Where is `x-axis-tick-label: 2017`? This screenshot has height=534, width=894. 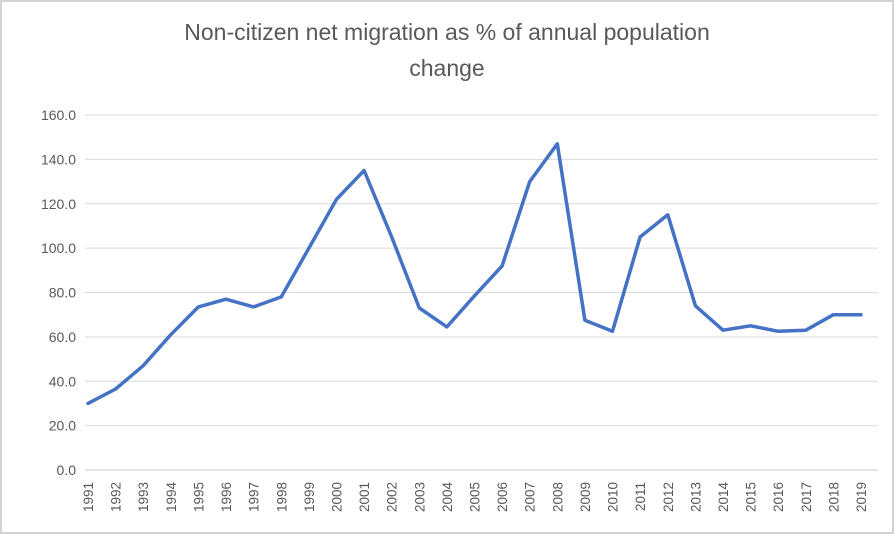
x-axis-tick-label: 2017 is located at coordinates (806, 497).